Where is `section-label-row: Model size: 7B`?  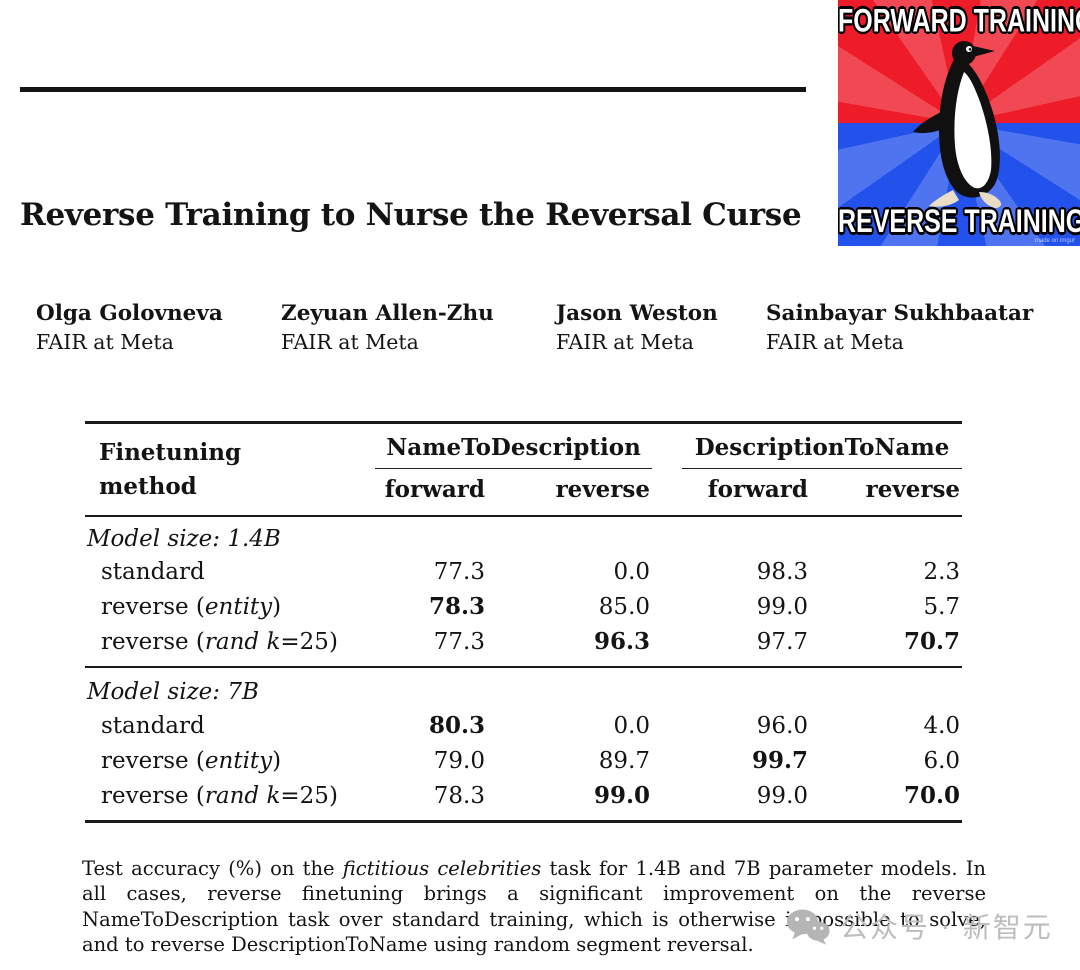
section-label-row: Model size: 7B is located at coordinates (524, 687).